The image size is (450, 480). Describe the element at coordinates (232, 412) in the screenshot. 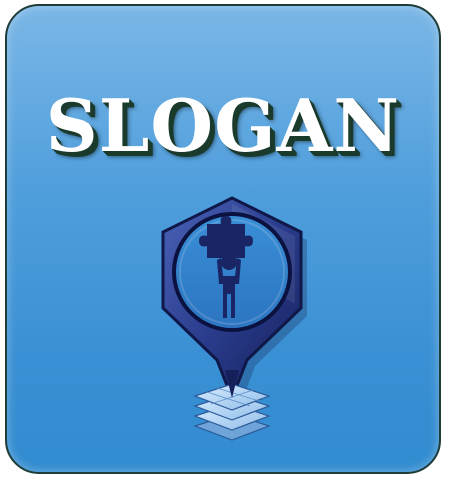

I see `stacked-map-layers-icon` at that location.